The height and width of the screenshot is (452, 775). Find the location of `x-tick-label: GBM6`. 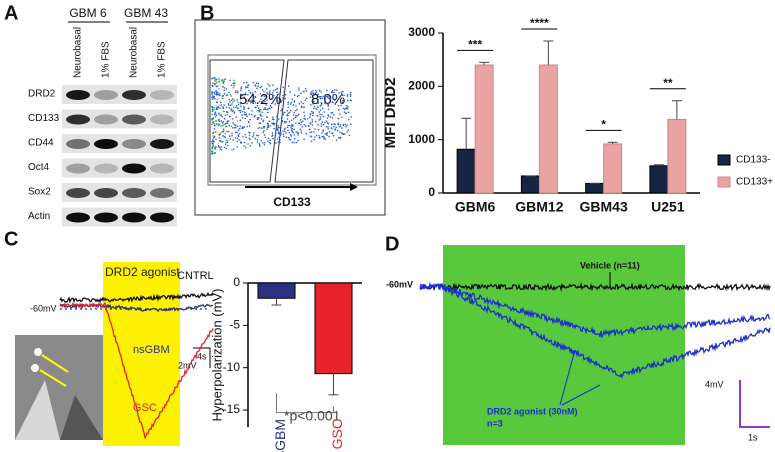

x-tick-label: GBM6 is located at coordinates (475, 207).